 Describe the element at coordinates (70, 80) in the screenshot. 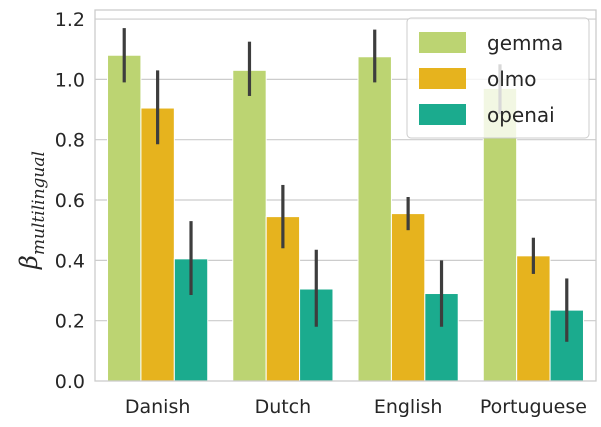

I see `y-tick-label: 1.0` at that location.